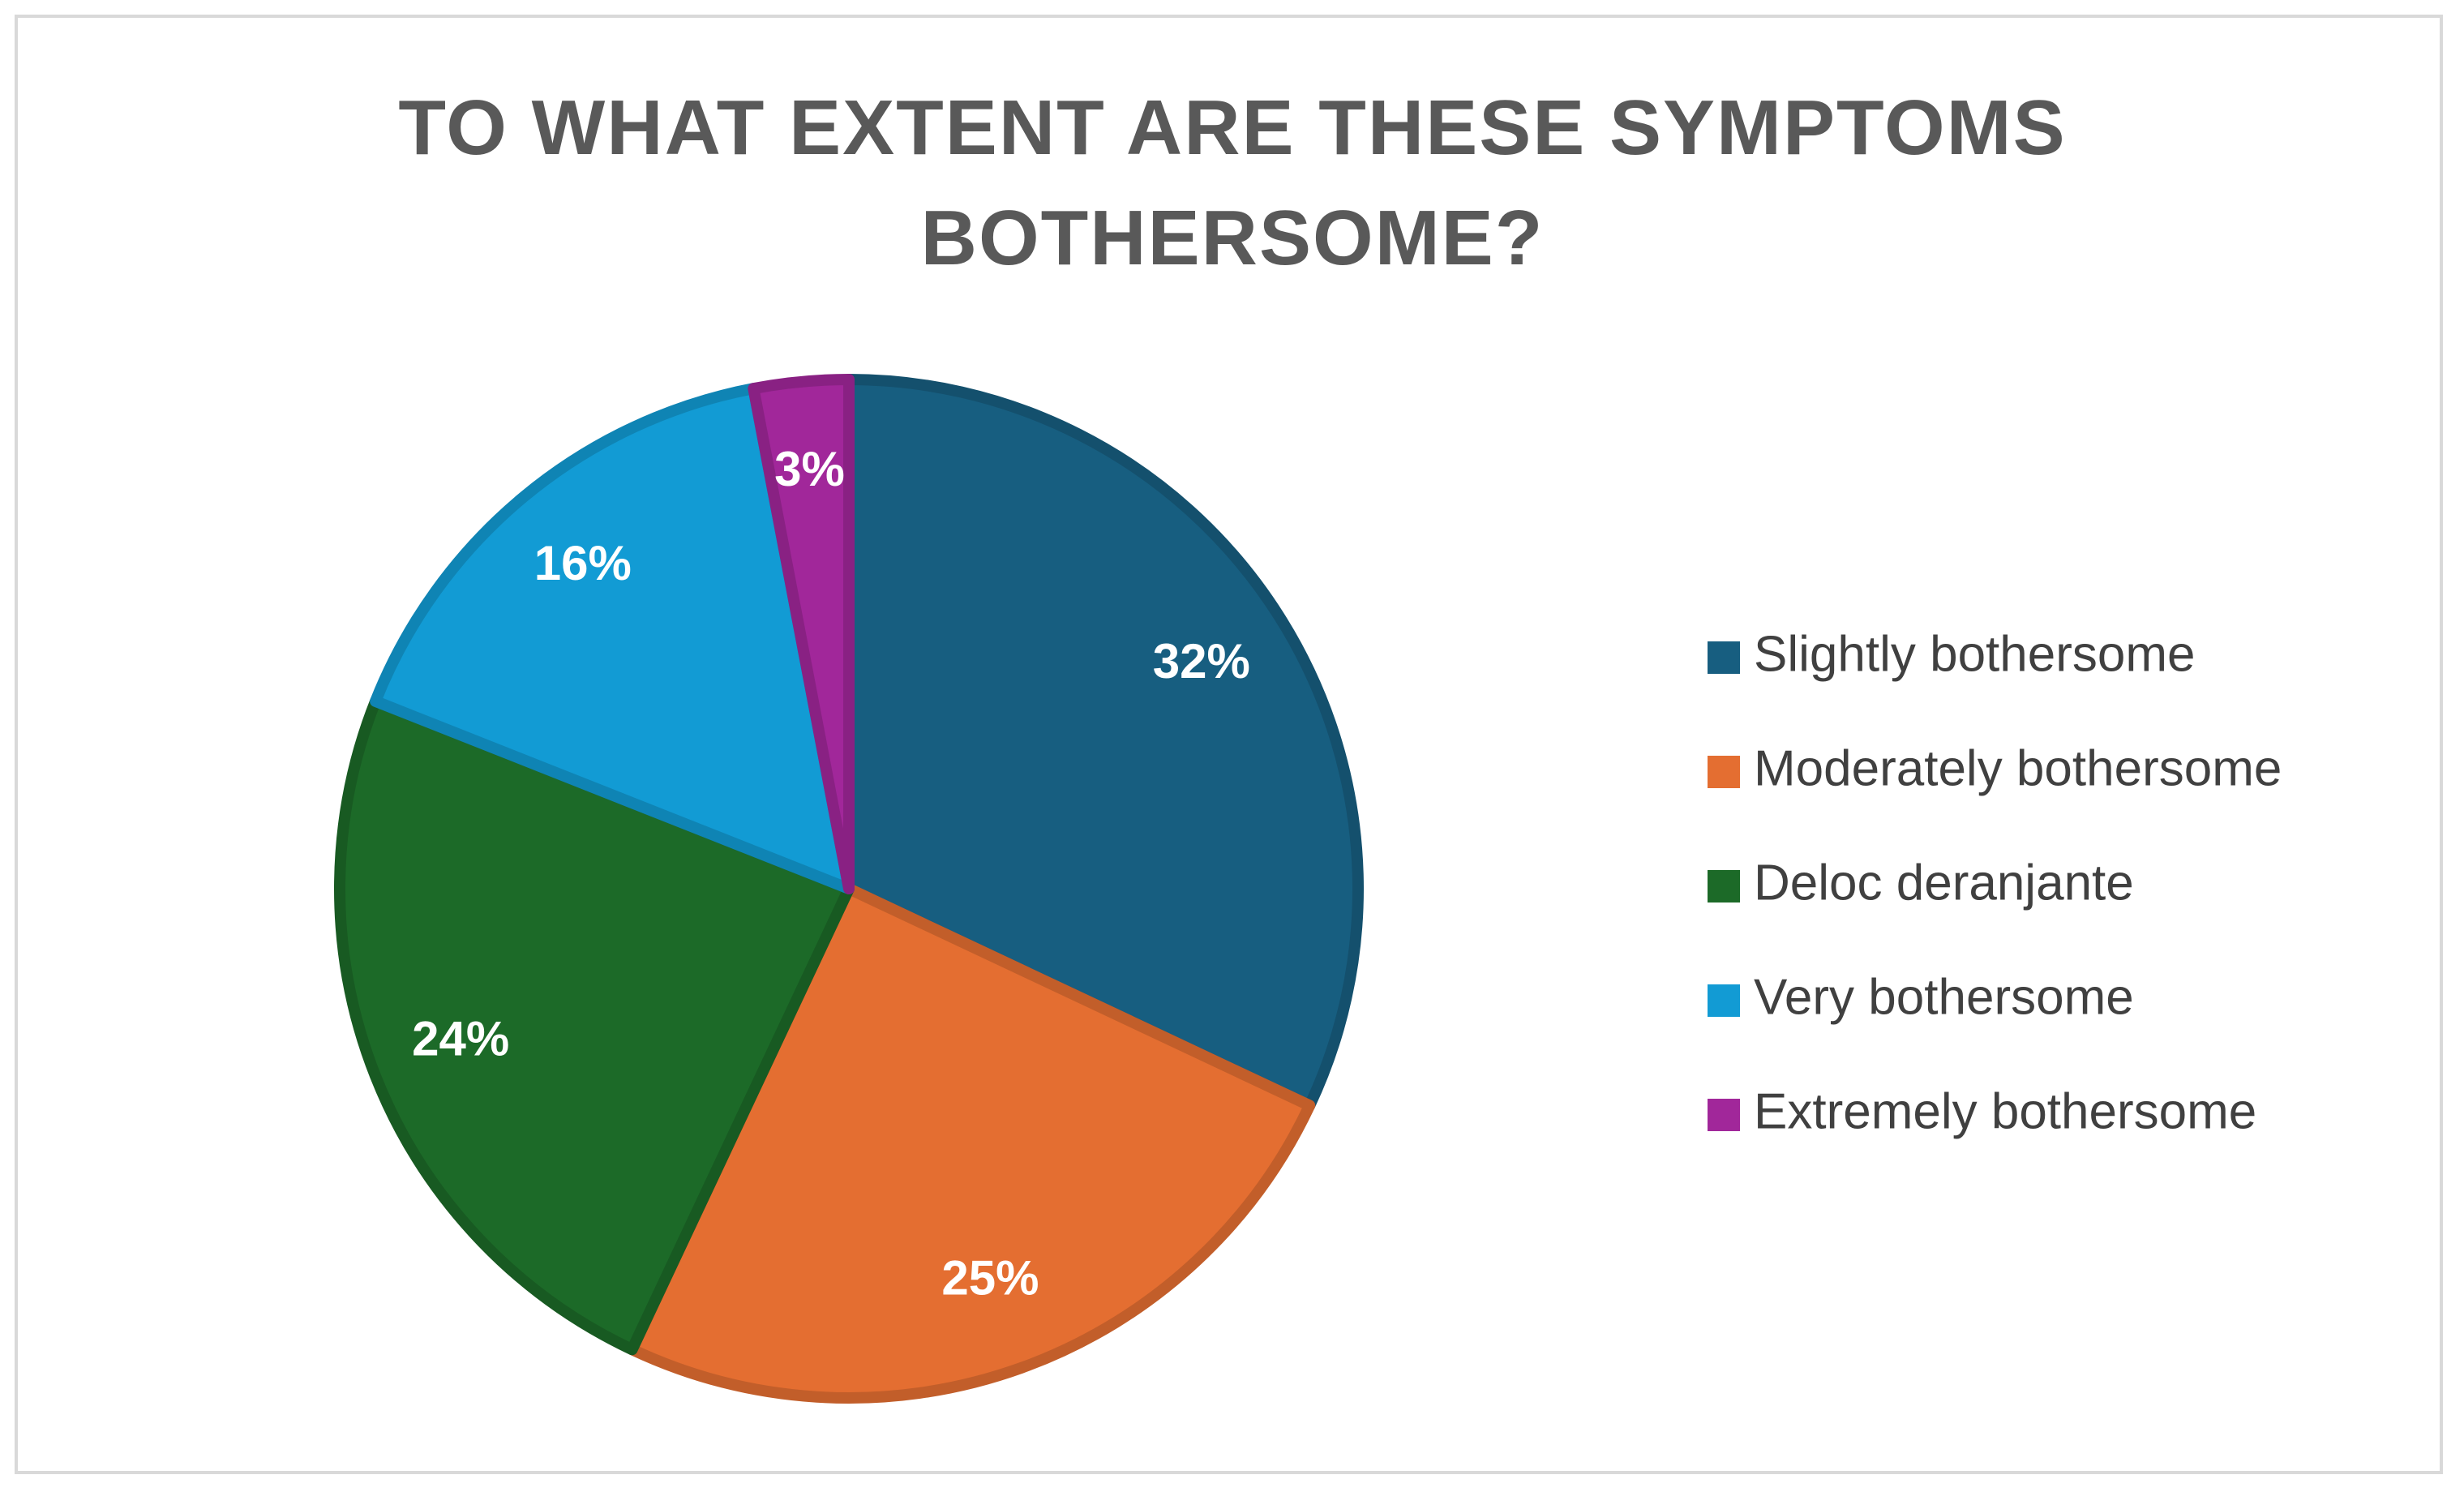 The image size is (2464, 1492). Describe the element at coordinates (2005, 1111) in the screenshot. I see `legend-text: Extremely bothersome` at that location.